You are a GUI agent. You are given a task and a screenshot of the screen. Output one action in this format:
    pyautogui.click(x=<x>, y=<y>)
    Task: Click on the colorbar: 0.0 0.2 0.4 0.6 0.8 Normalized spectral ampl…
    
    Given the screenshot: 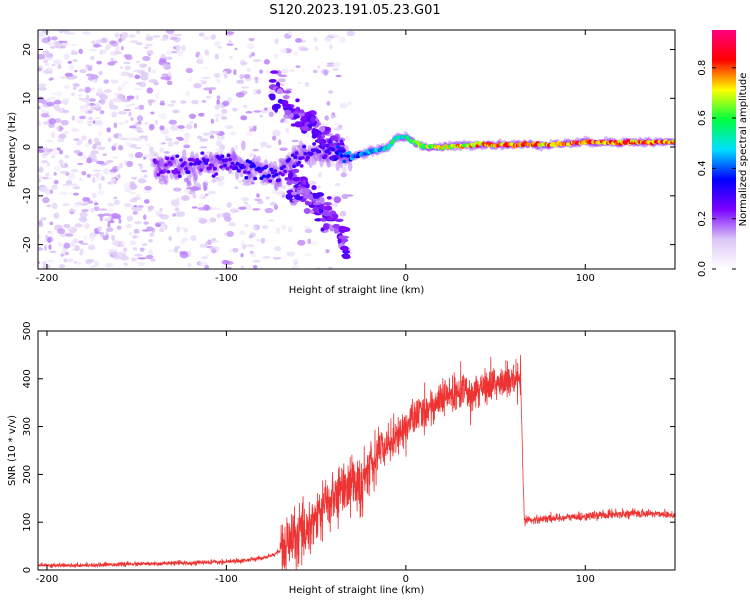 What is the action you would take?
    pyautogui.click(x=723, y=153)
    